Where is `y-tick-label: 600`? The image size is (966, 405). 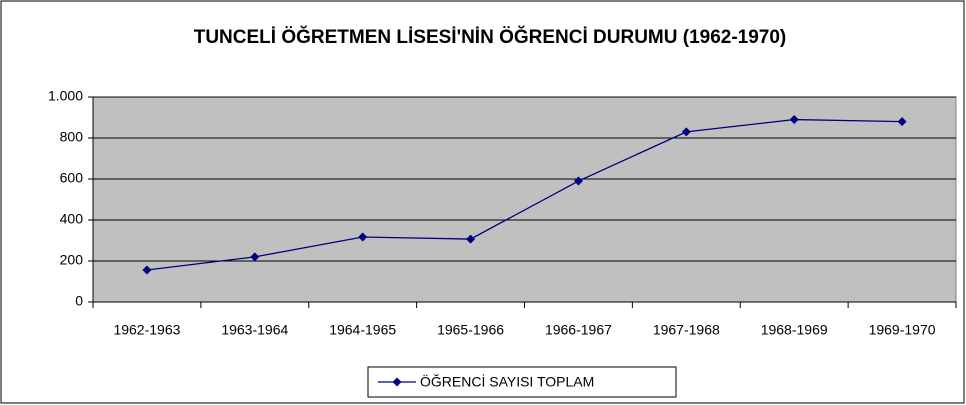
y-tick-label: 600 is located at coordinates (72, 178).